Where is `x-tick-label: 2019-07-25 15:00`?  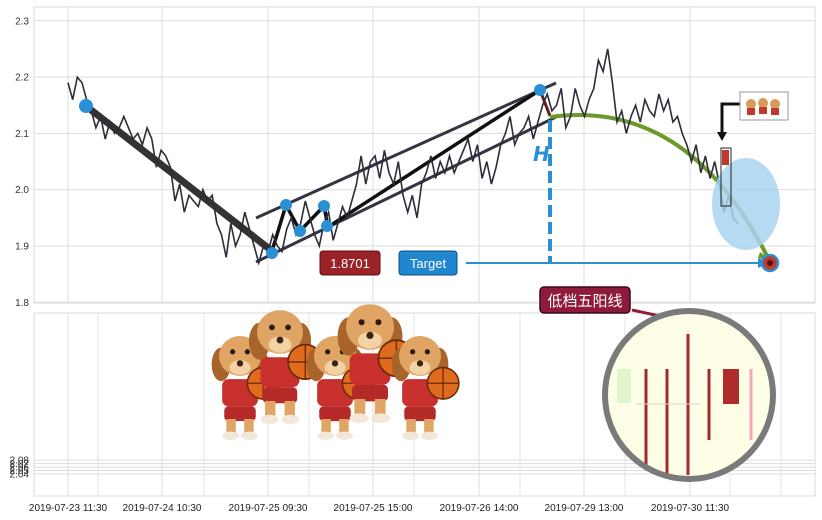
x-tick-label: 2019-07-25 15:00 is located at coordinates (373, 508).